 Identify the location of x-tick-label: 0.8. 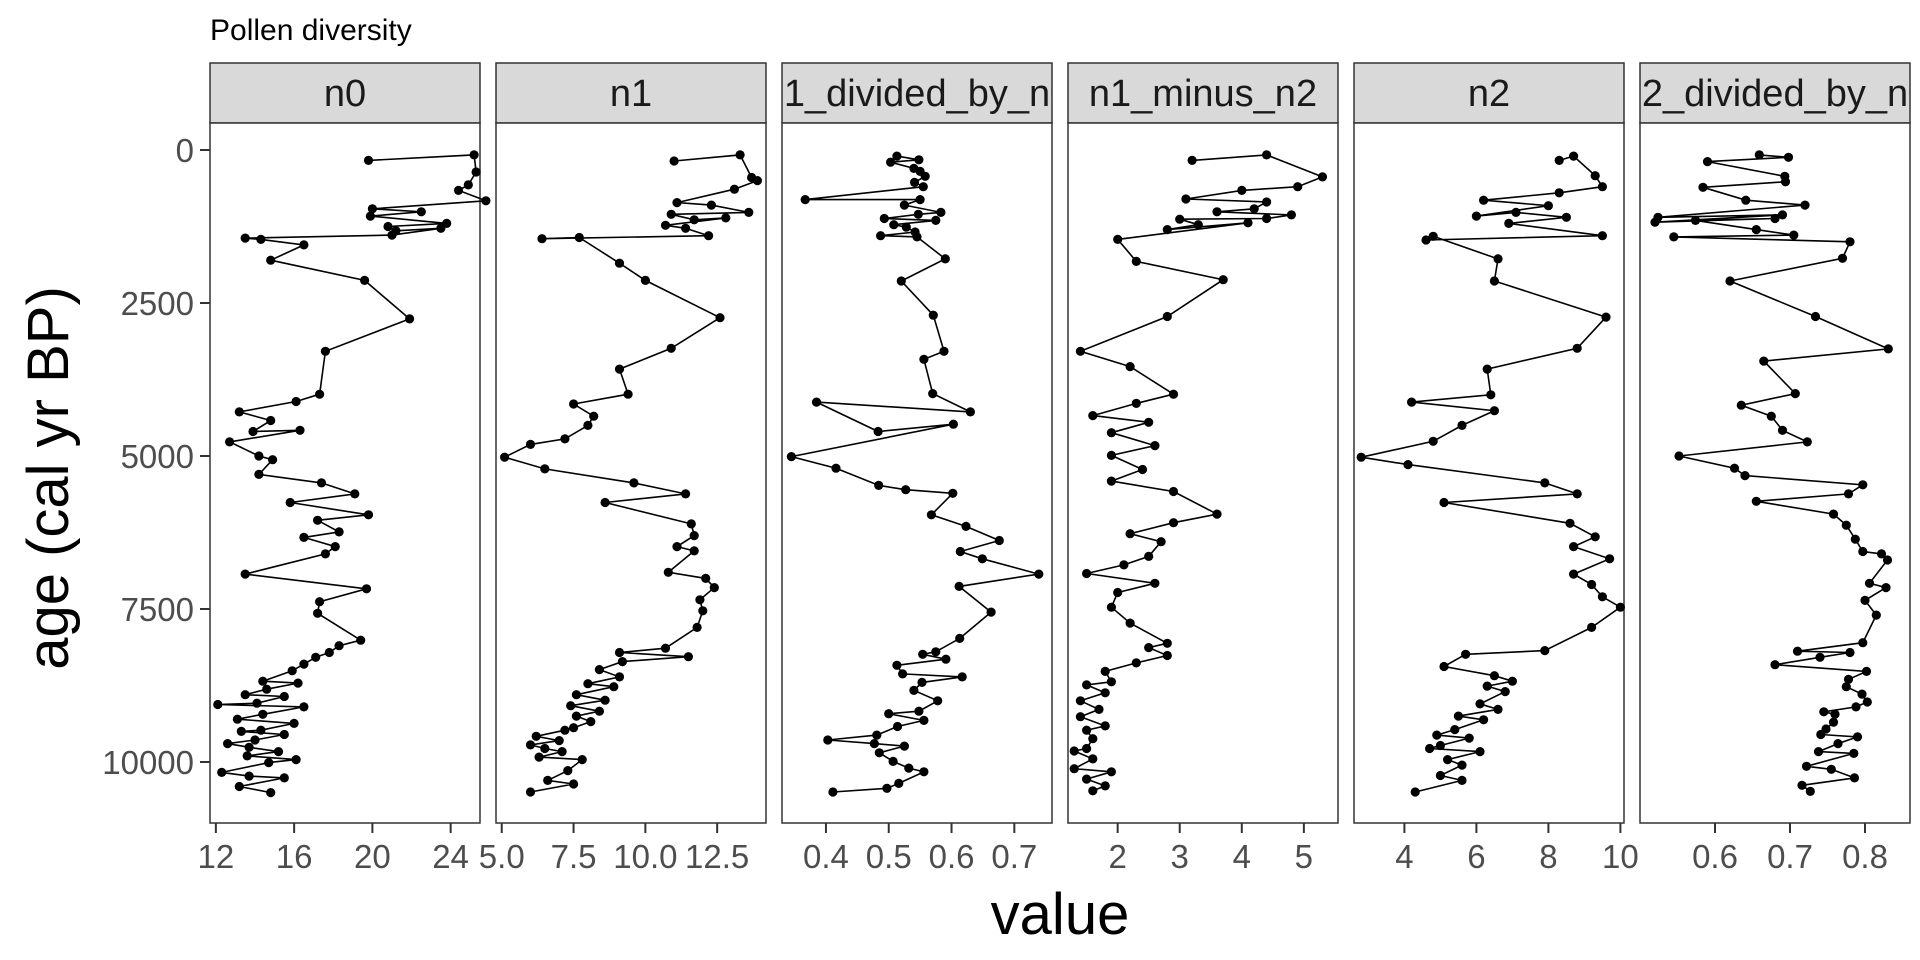
(1865, 856).